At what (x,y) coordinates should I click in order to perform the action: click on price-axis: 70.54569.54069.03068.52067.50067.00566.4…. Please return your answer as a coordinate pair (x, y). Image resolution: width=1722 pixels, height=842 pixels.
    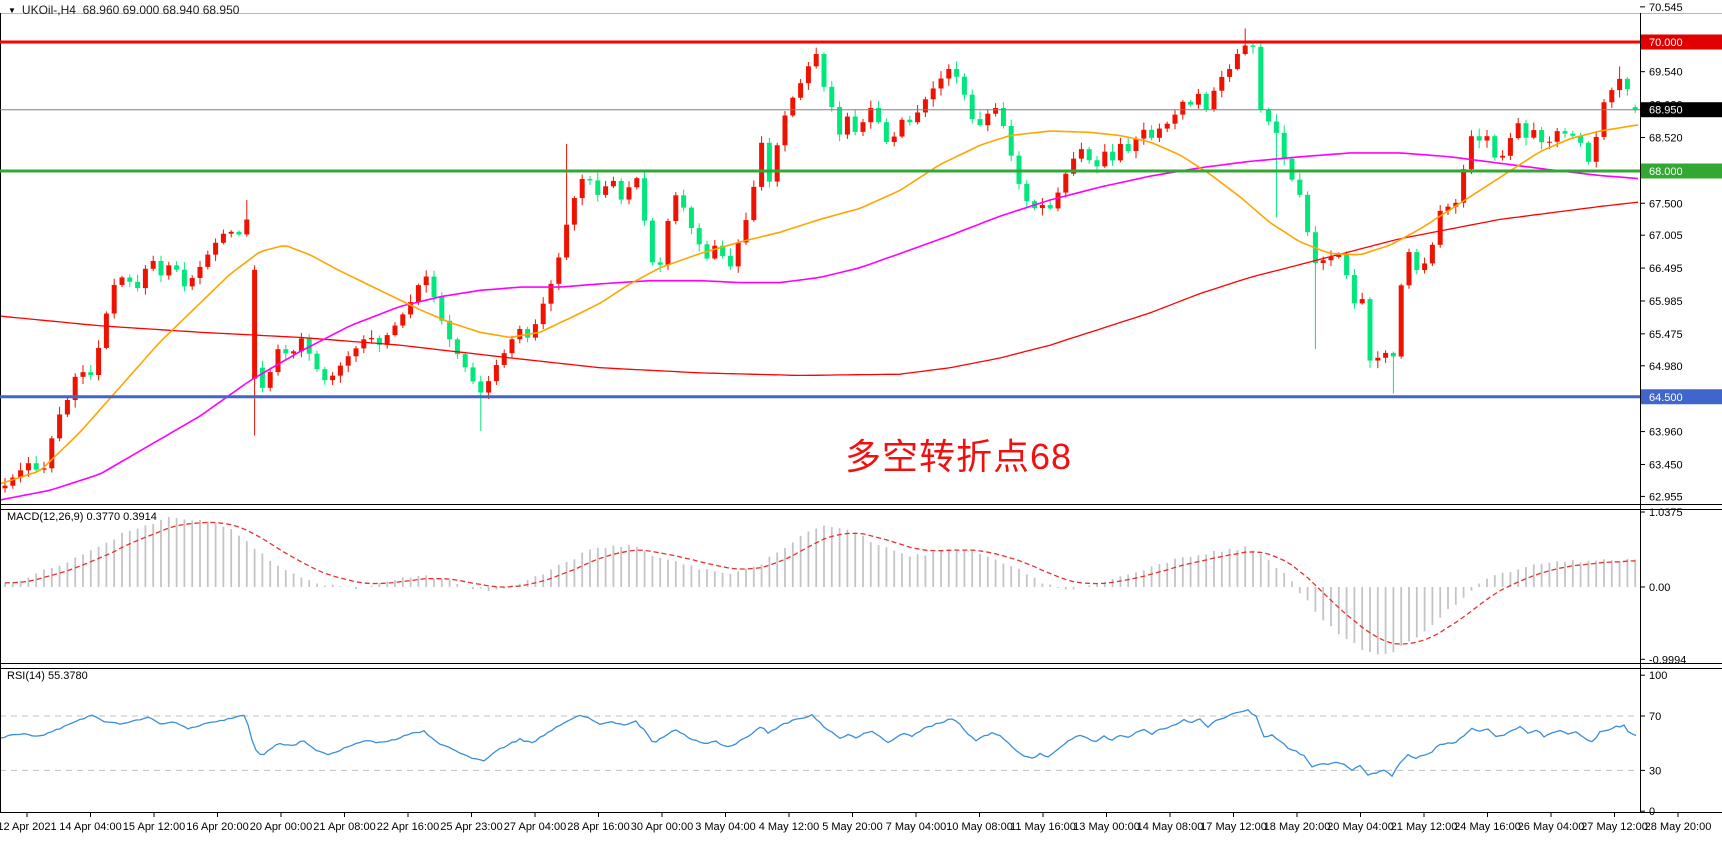
    Looking at the image, I should click on (1681, 410).